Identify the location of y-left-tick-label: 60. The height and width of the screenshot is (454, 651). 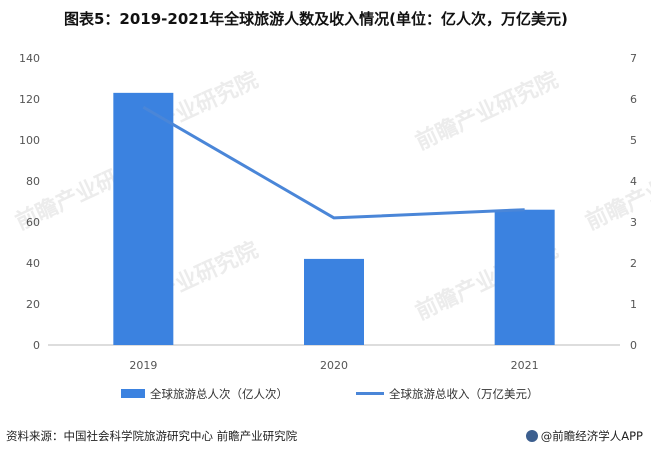
(33, 222).